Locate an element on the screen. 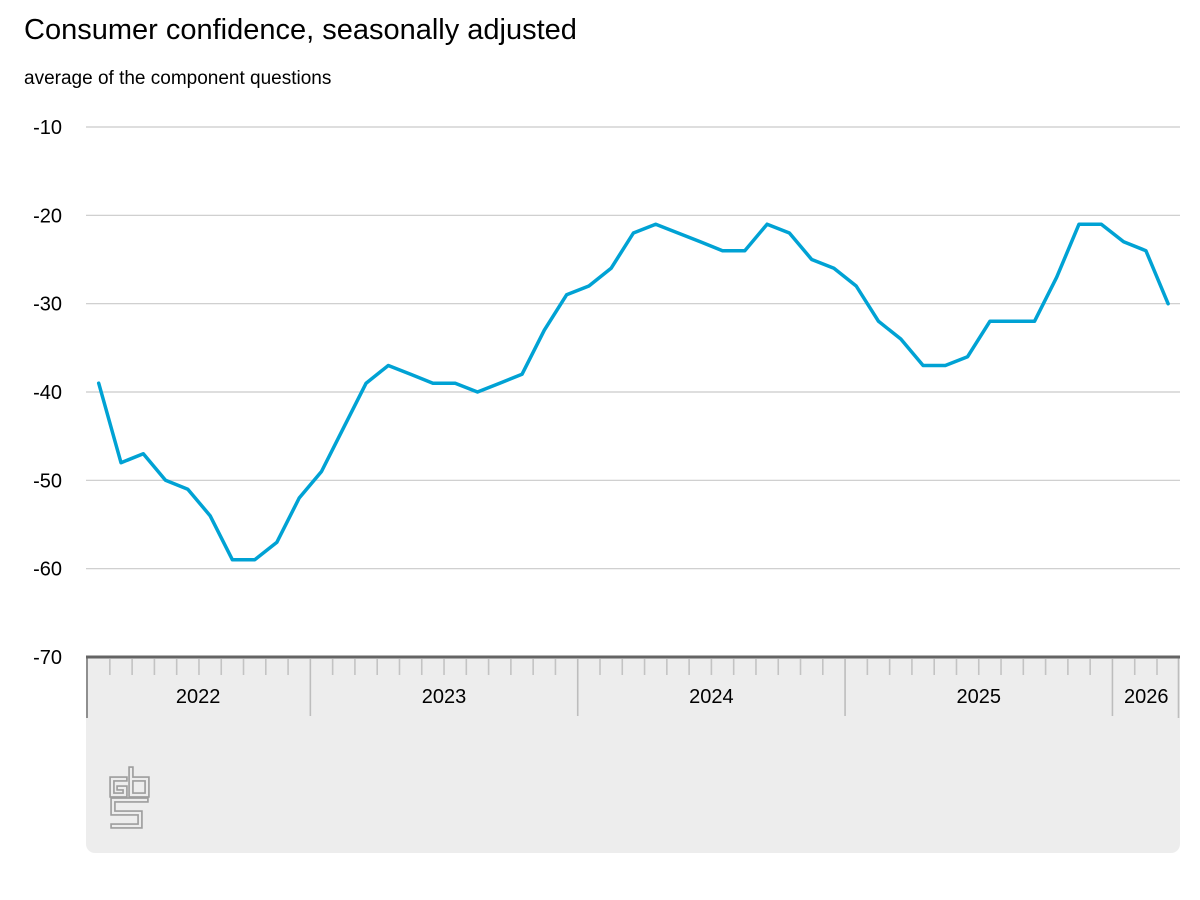 This screenshot has height=900, width=1200. year-label: 2024 is located at coordinates (711, 697).